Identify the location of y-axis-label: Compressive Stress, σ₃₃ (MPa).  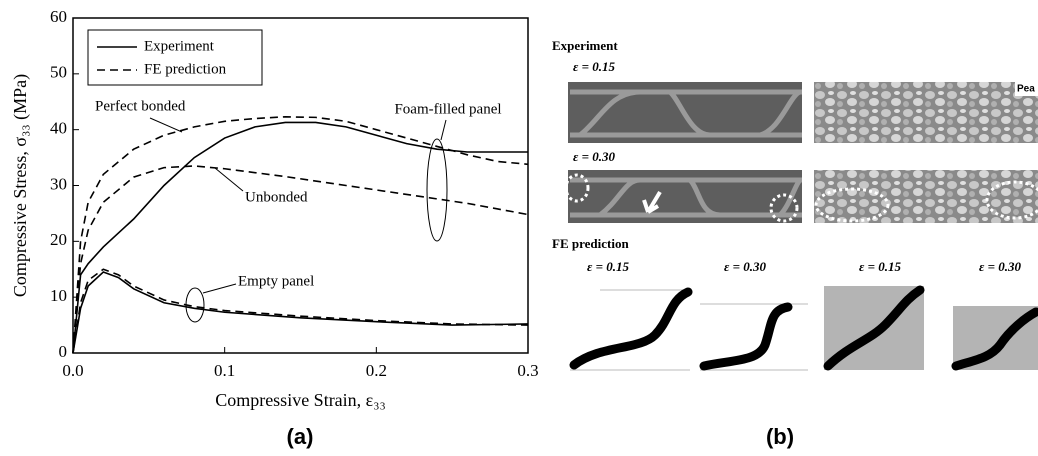
(20, 185).